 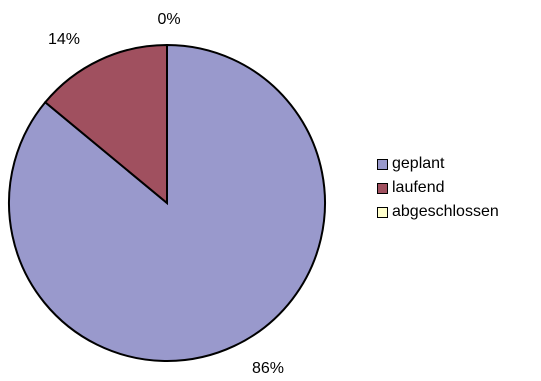 I want to click on legend-swatch-geplant, so click(x=382, y=164).